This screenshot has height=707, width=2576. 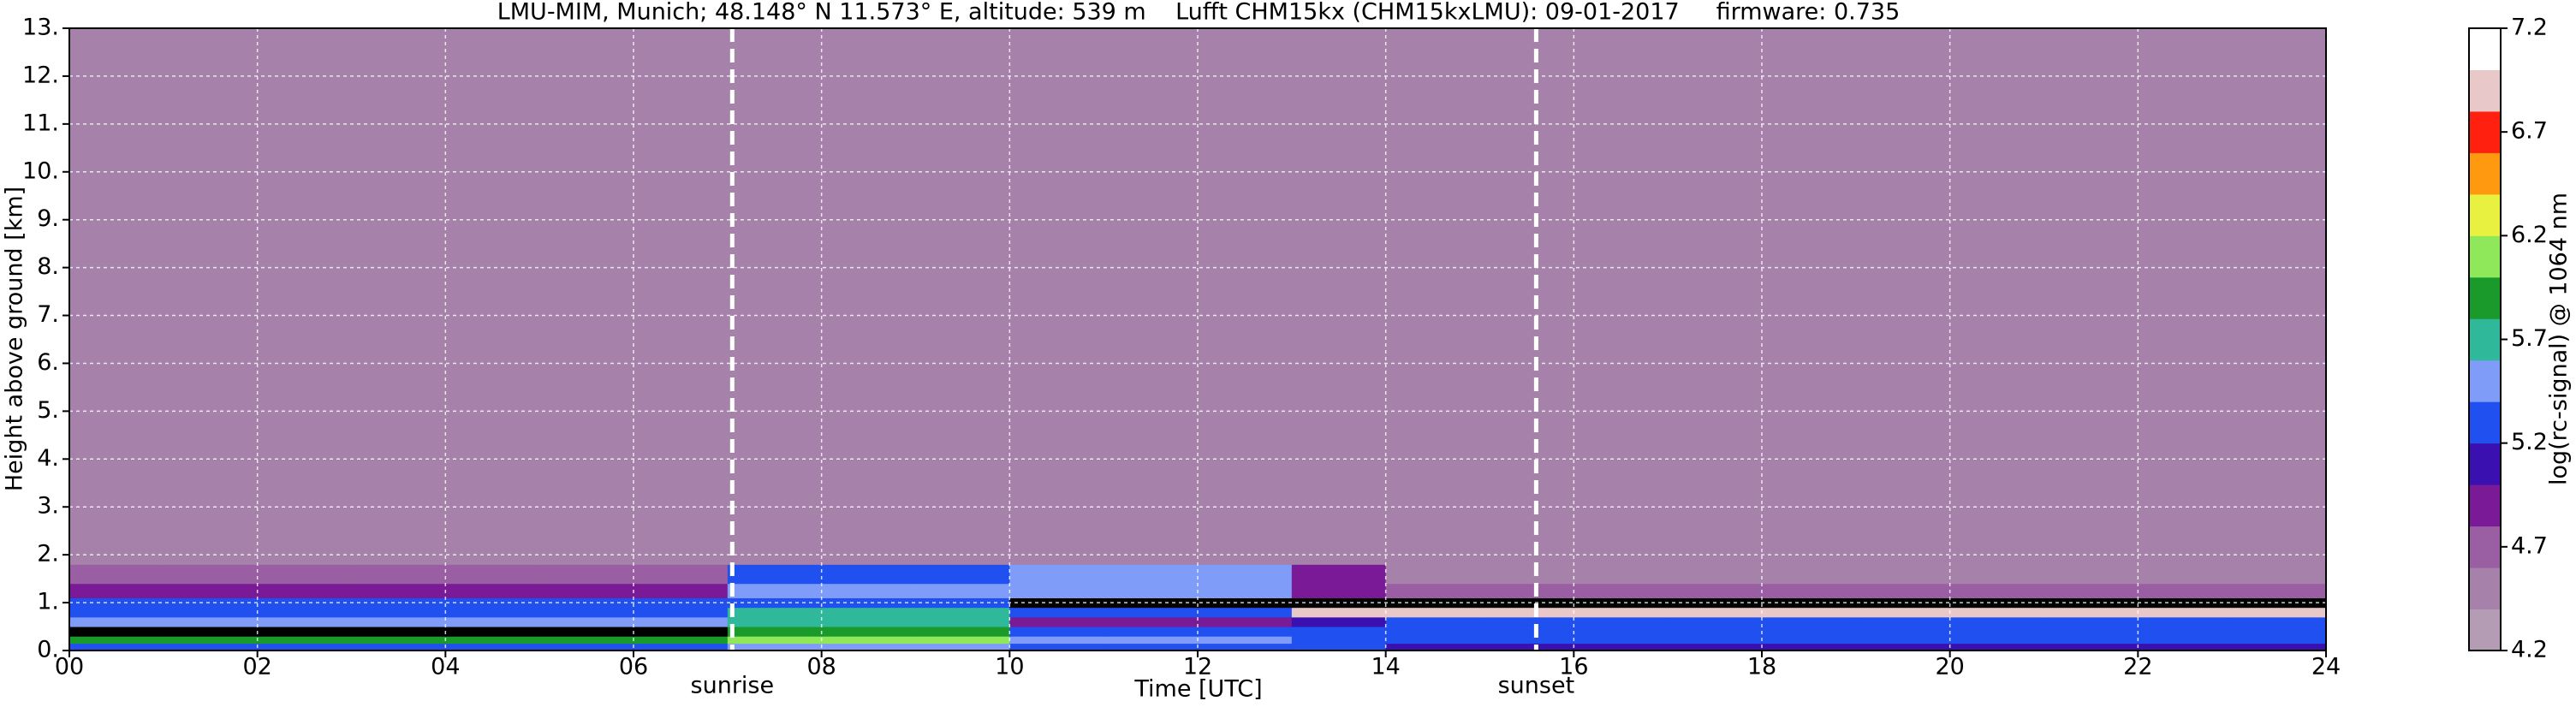 What do you see at coordinates (1536, 686) in the screenshot?
I see `annotation-label: sunset` at bounding box center [1536, 686].